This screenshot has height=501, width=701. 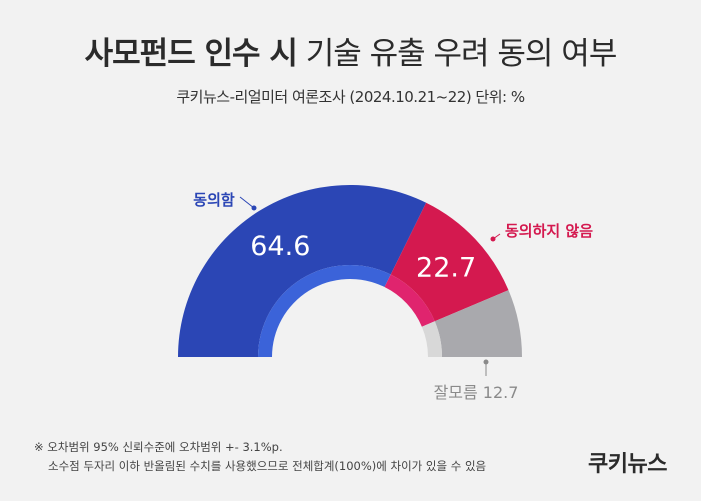 I want to click on category-label-3: 잘모름 12.7, so click(x=476, y=392).